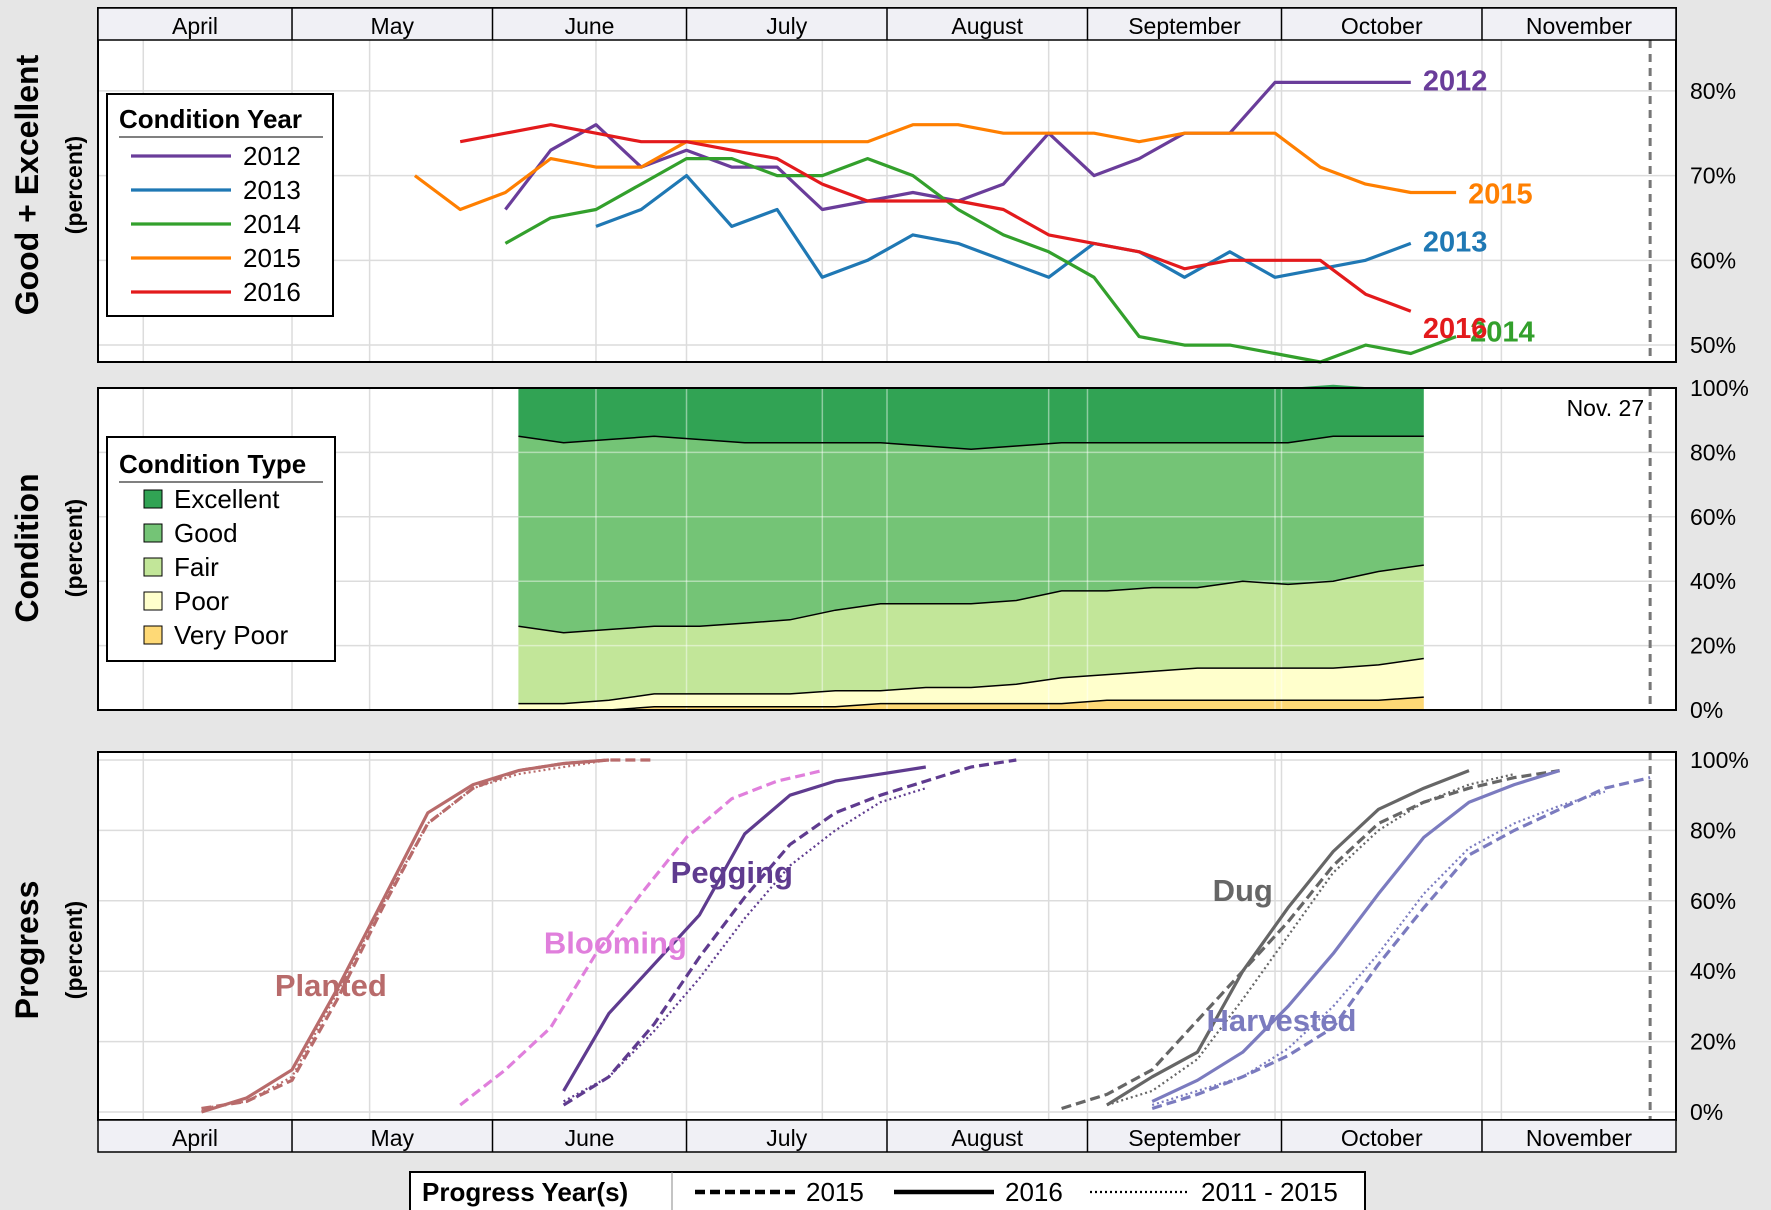 Image resolution: width=1771 pixels, height=1210 pixels. What do you see at coordinates (1288, 938) in the screenshot?
I see `progress-line-dug-solid` at bounding box center [1288, 938].